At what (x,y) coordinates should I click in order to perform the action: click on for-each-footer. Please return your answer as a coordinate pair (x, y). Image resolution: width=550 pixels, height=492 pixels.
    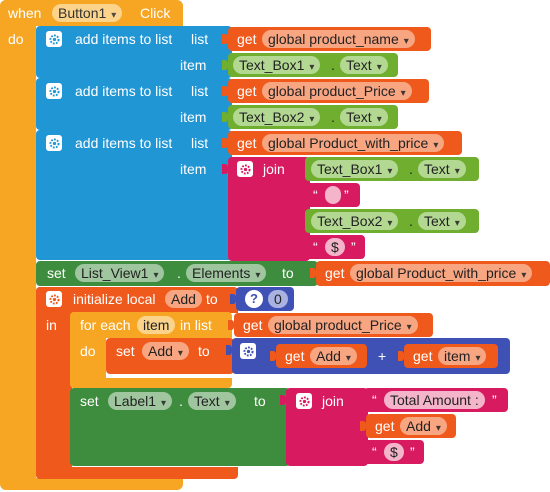
    Looking at the image, I should click on (151, 383).